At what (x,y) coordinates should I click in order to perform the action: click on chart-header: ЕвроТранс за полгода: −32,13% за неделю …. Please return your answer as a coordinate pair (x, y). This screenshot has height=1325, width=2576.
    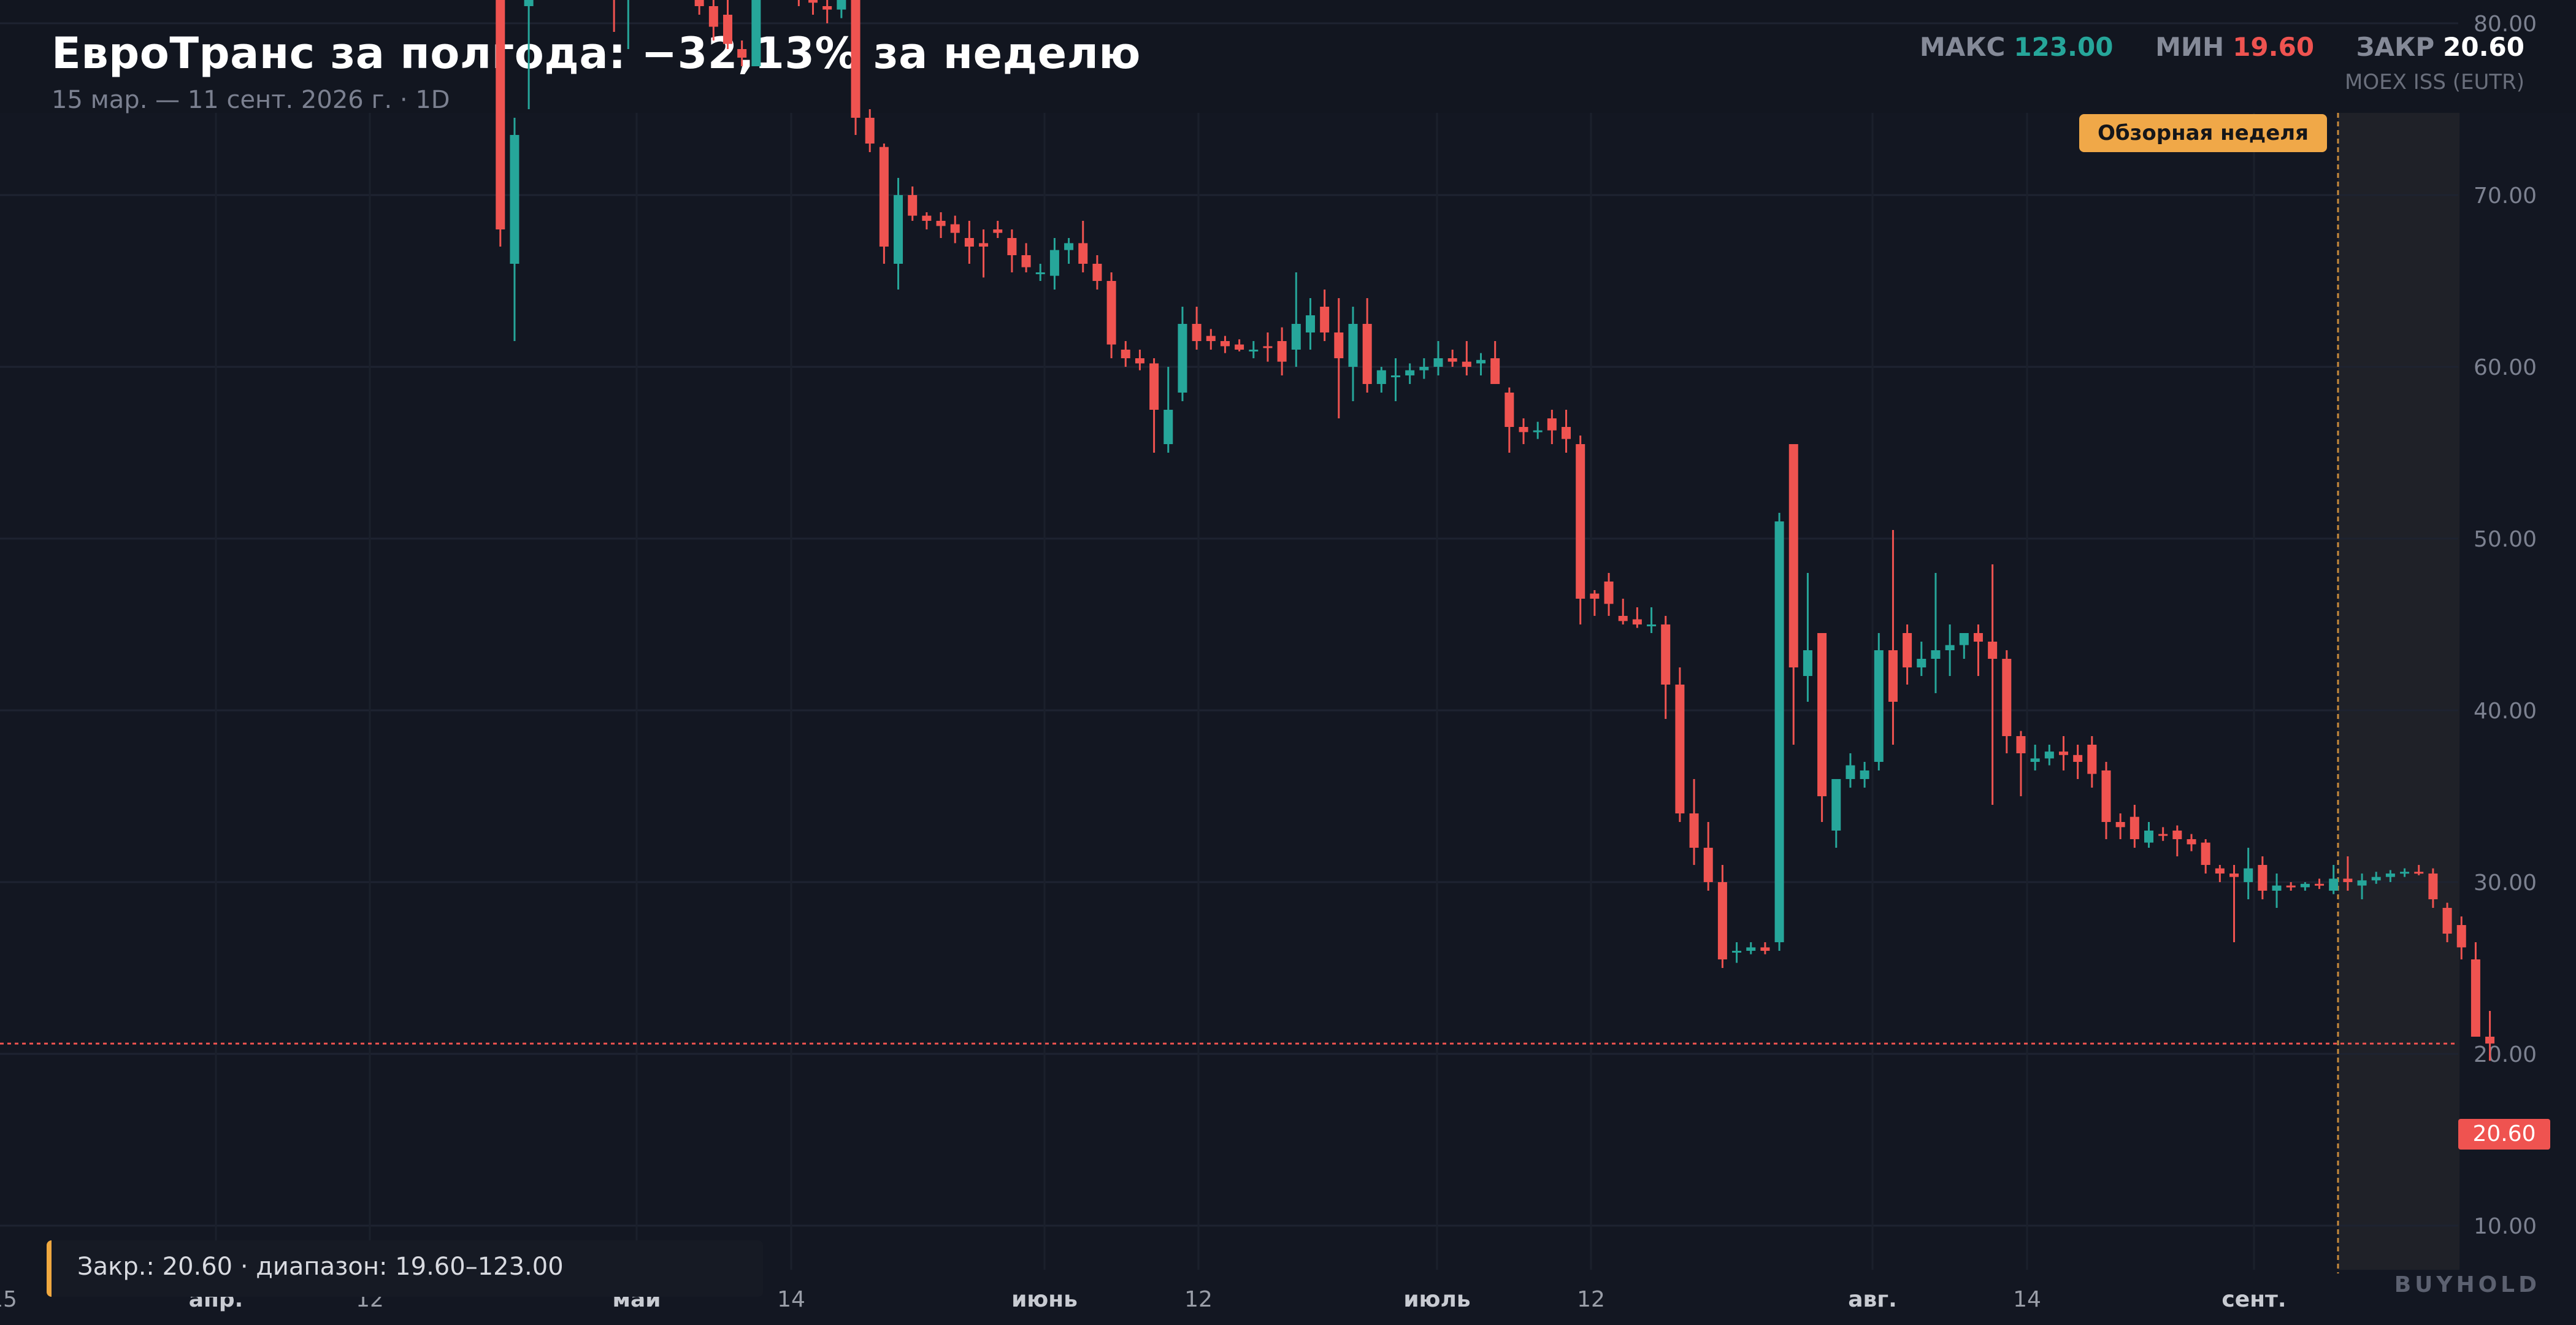
    Looking at the image, I should click on (1288, 57).